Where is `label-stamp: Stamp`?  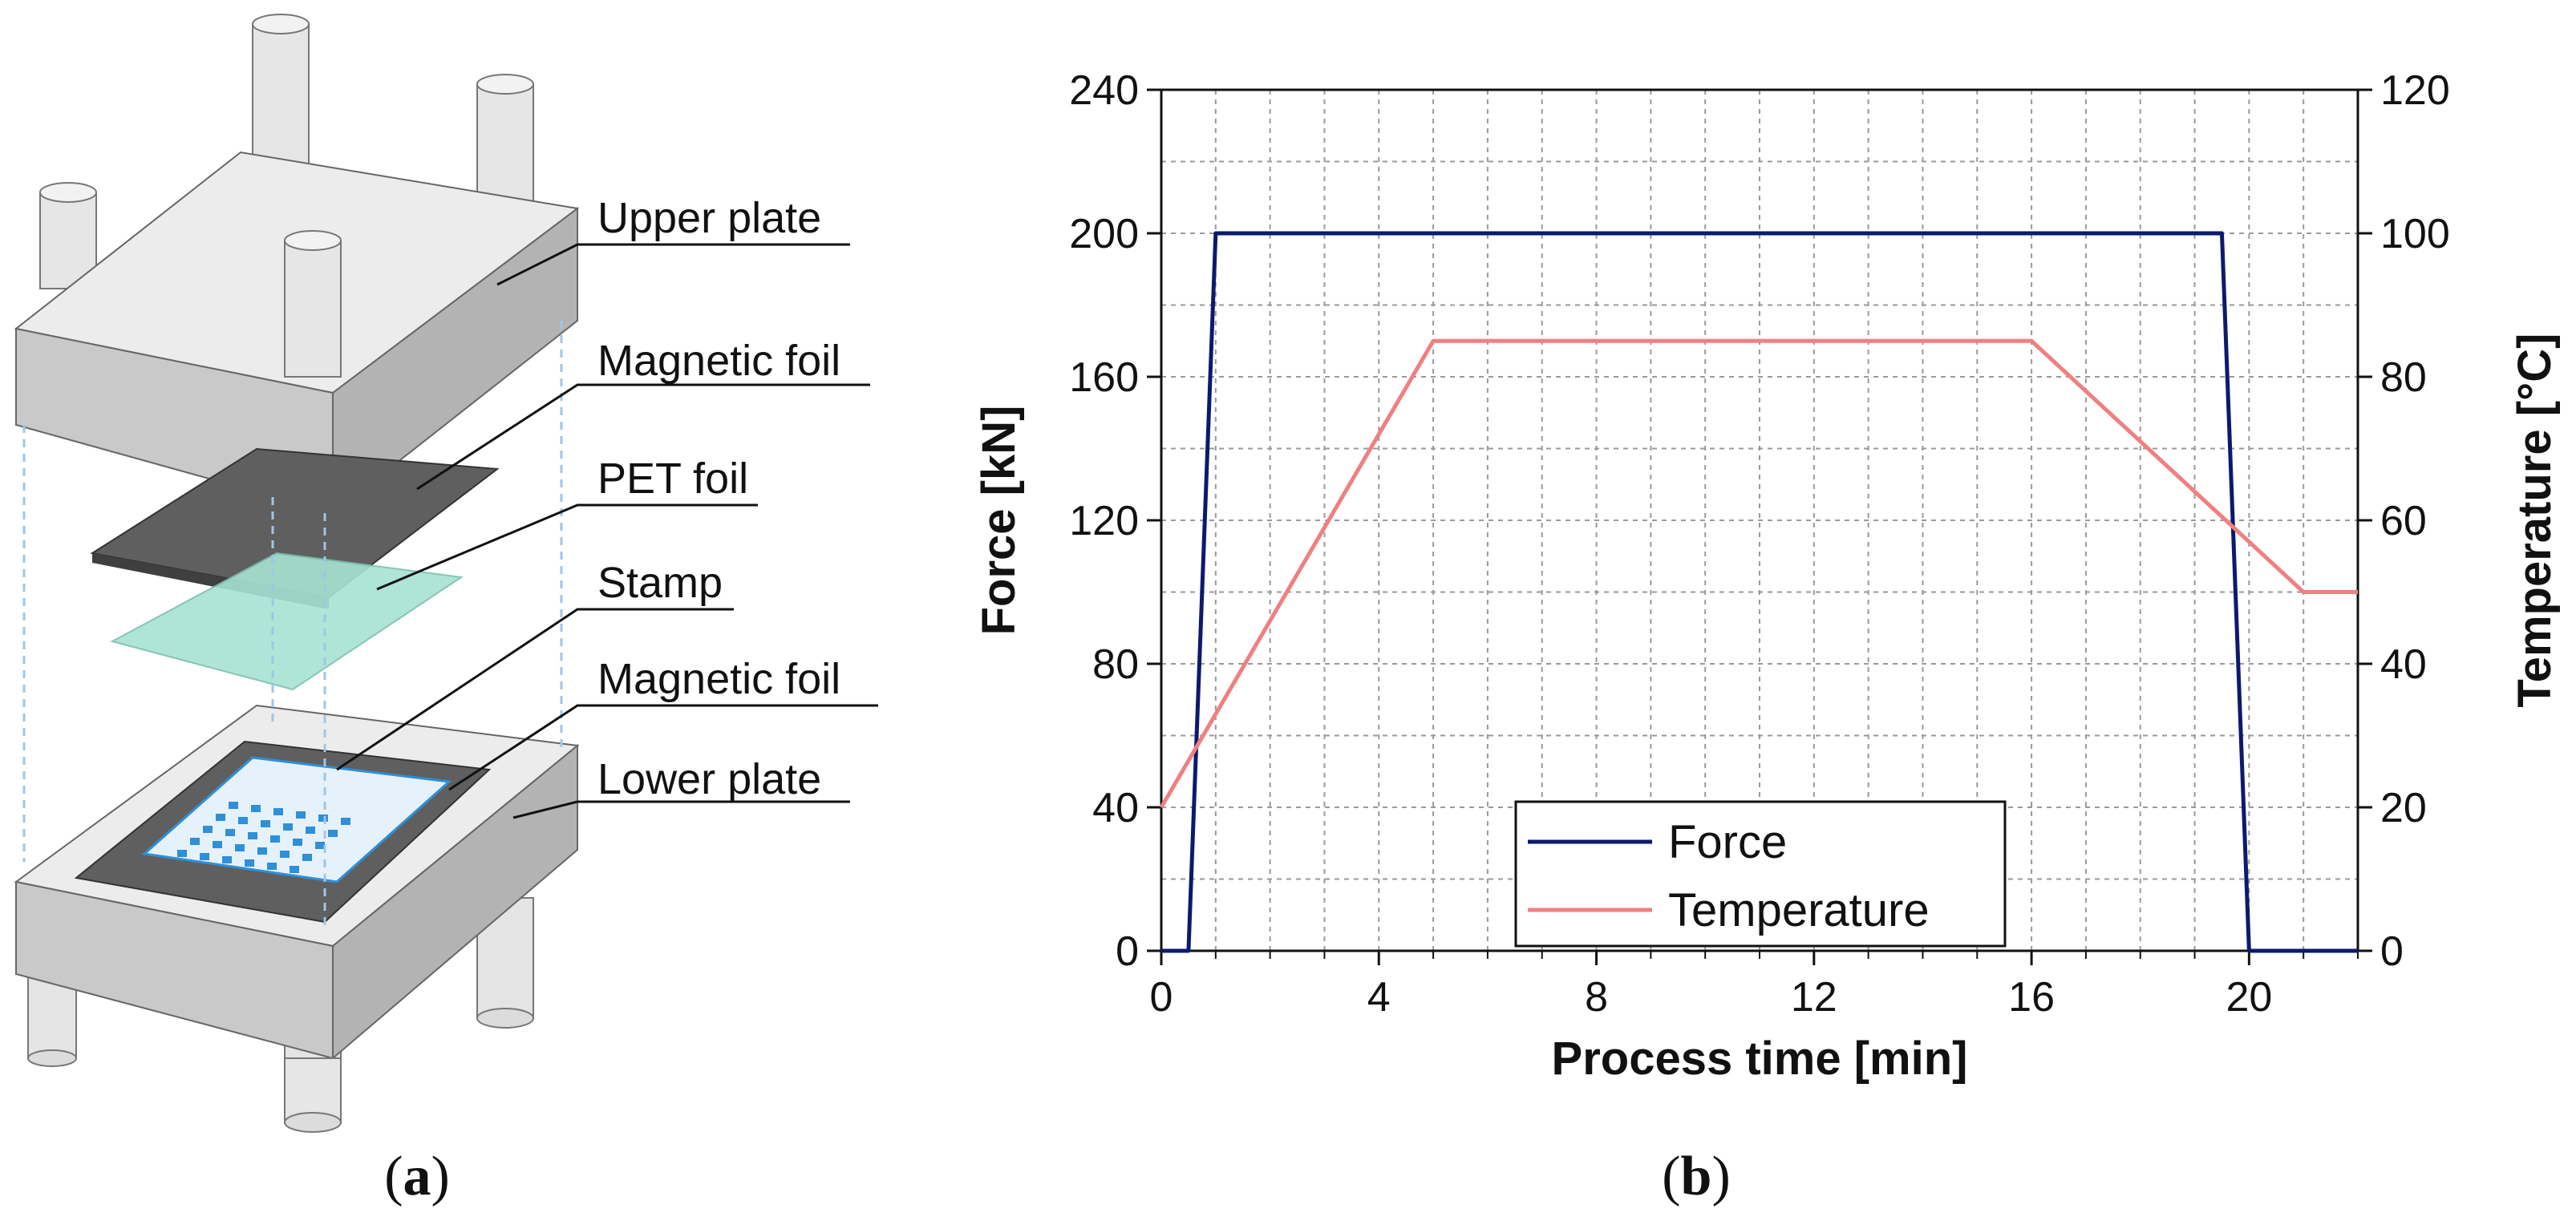
label-stamp: Stamp is located at coordinates (660, 583).